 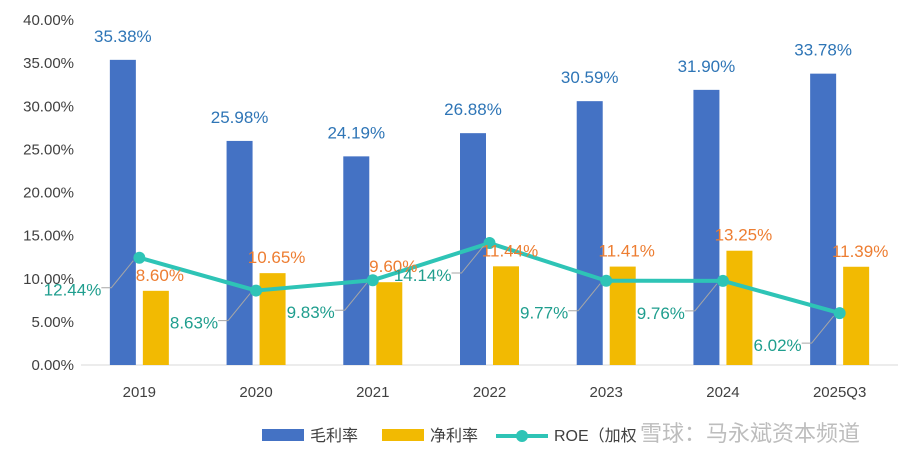 What do you see at coordinates (489, 278) in the screenshot?
I see `line-layer` at bounding box center [489, 278].